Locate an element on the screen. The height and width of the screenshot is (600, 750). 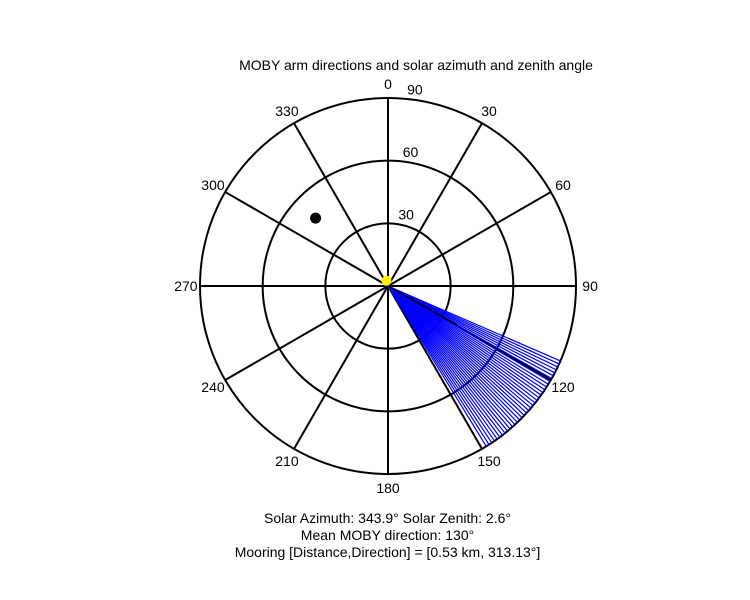
radial-tick-label-60: 60 is located at coordinates (411, 152).